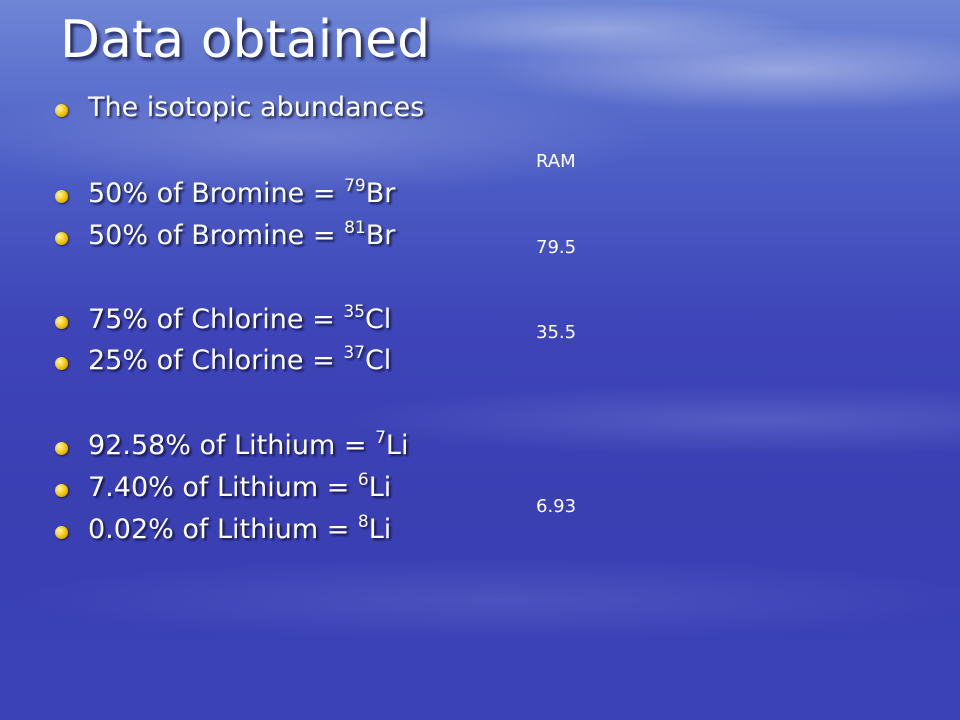  Describe the element at coordinates (223, 529) in the screenshot. I see `bullet-text: 0.02% of Lithium =` at that location.